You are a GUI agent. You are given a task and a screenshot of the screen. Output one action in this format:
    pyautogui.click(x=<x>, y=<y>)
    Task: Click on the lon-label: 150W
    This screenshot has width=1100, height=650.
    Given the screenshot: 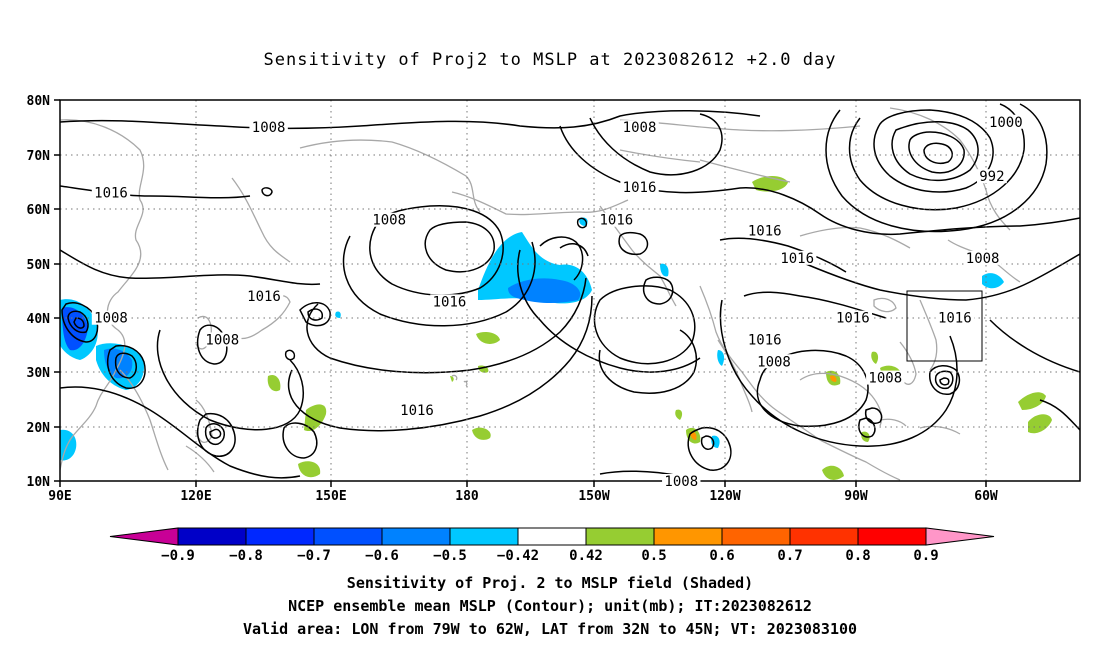 What is the action you would take?
    pyautogui.click(x=593, y=496)
    